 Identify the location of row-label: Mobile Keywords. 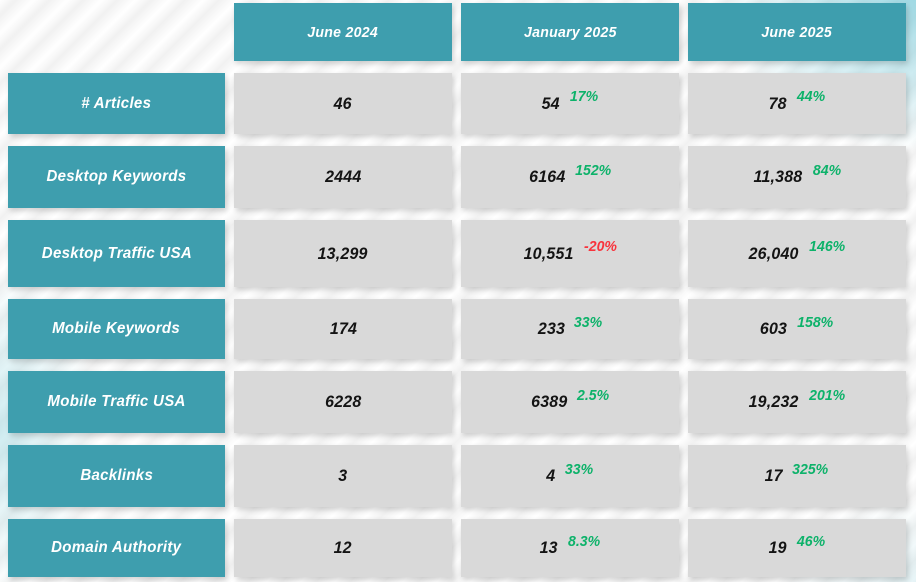
(116, 329).